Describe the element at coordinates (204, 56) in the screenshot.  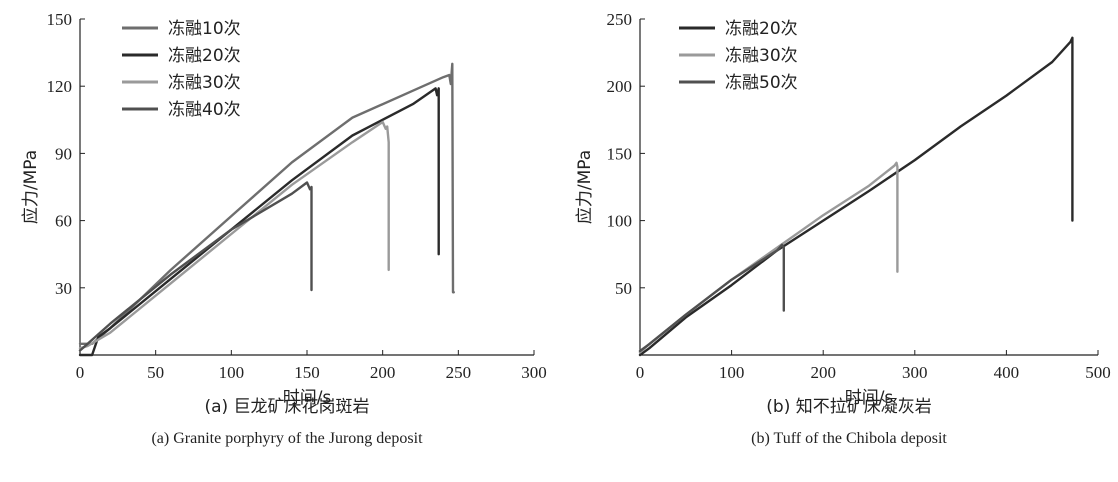
I see `chart-a-legend-label-2: 冻融20次` at that location.